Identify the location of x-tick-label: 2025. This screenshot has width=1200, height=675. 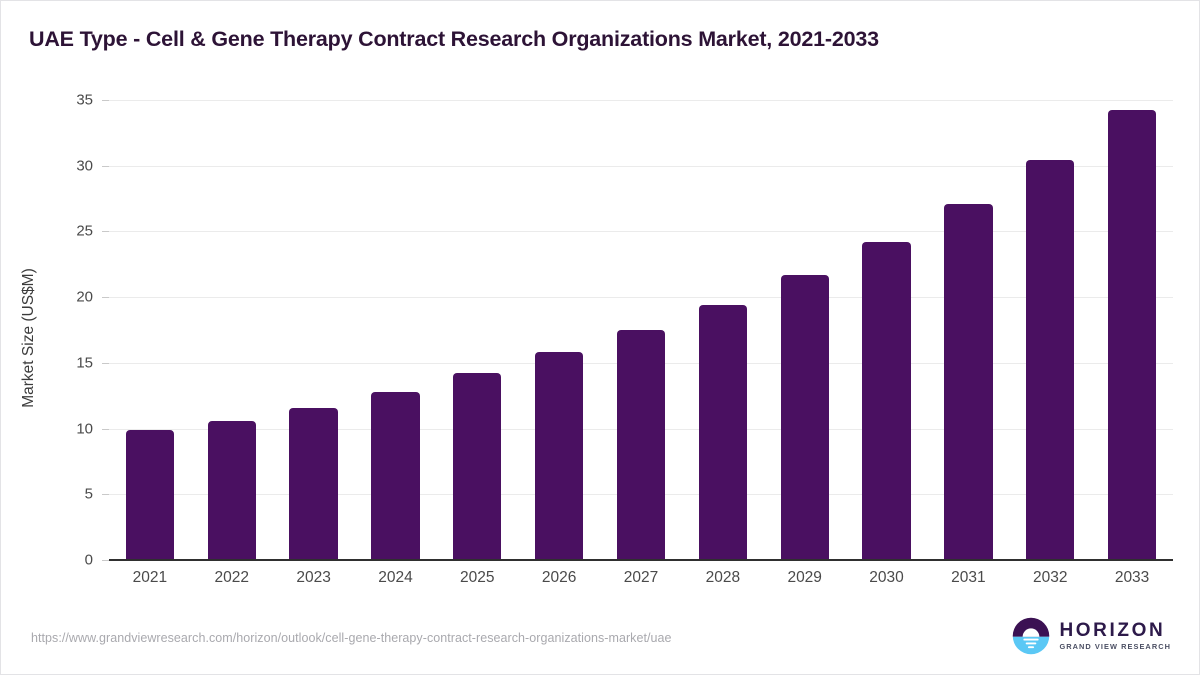
(477, 577).